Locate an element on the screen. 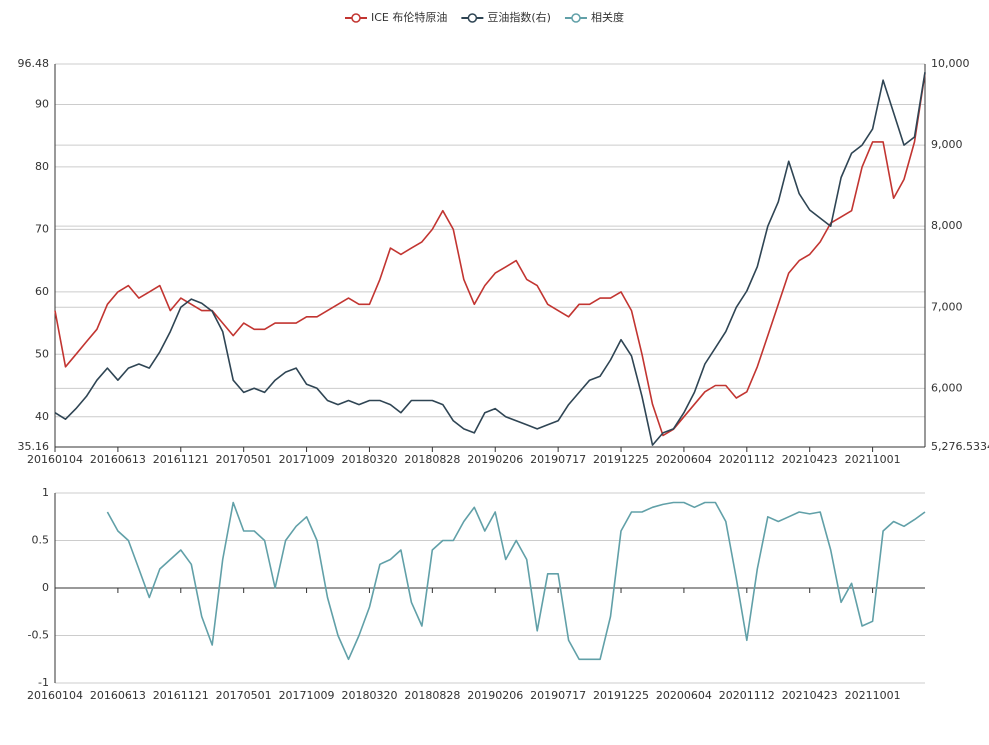  legend-label: 相关度 is located at coordinates (607, 17).